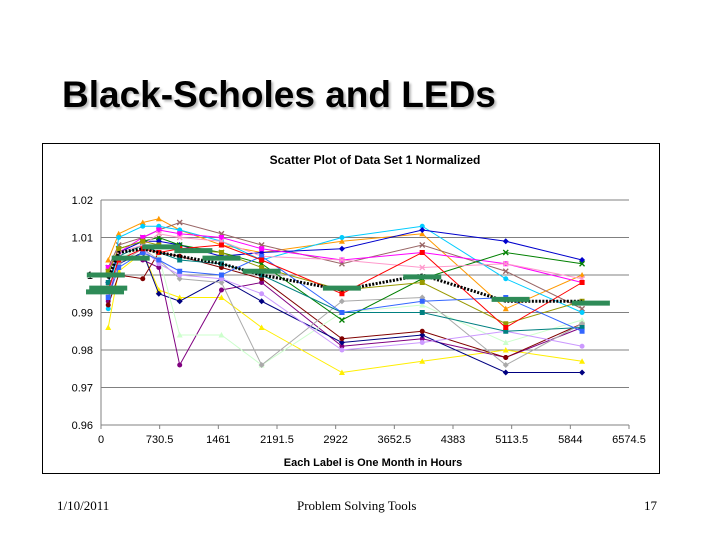 This screenshot has width=720, height=540. Describe the element at coordinates (629, 440) in the screenshot. I see `x-tick-label: 6574.5` at that location.